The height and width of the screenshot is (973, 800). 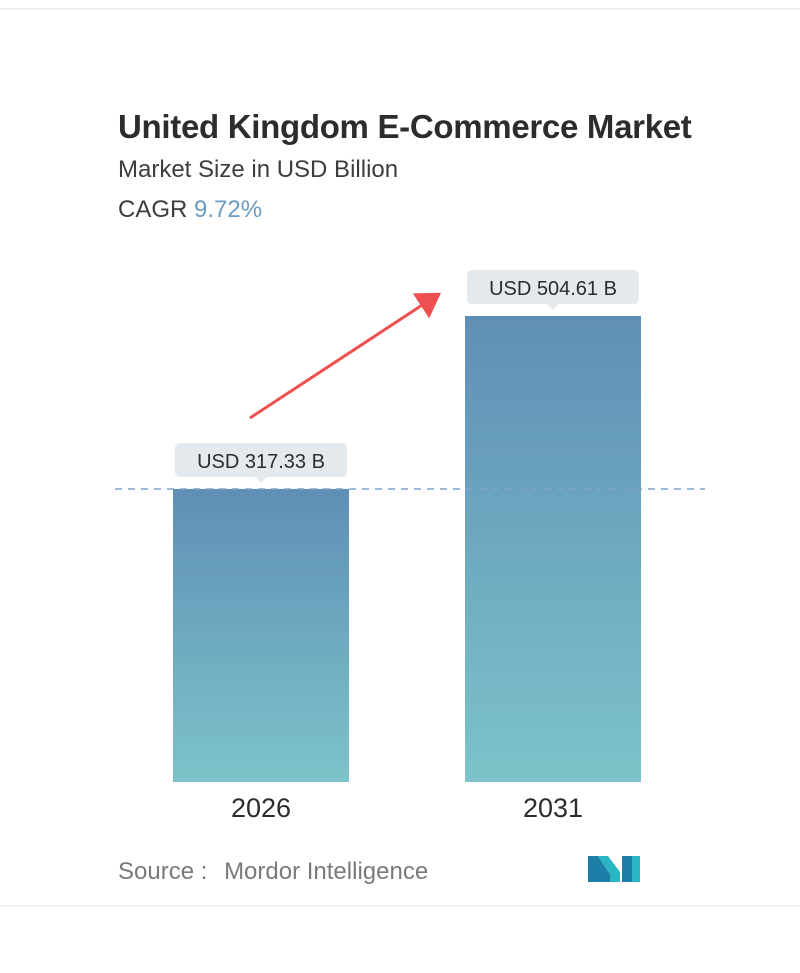 I want to click on source-label: Source :, so click(x=163, y=871).